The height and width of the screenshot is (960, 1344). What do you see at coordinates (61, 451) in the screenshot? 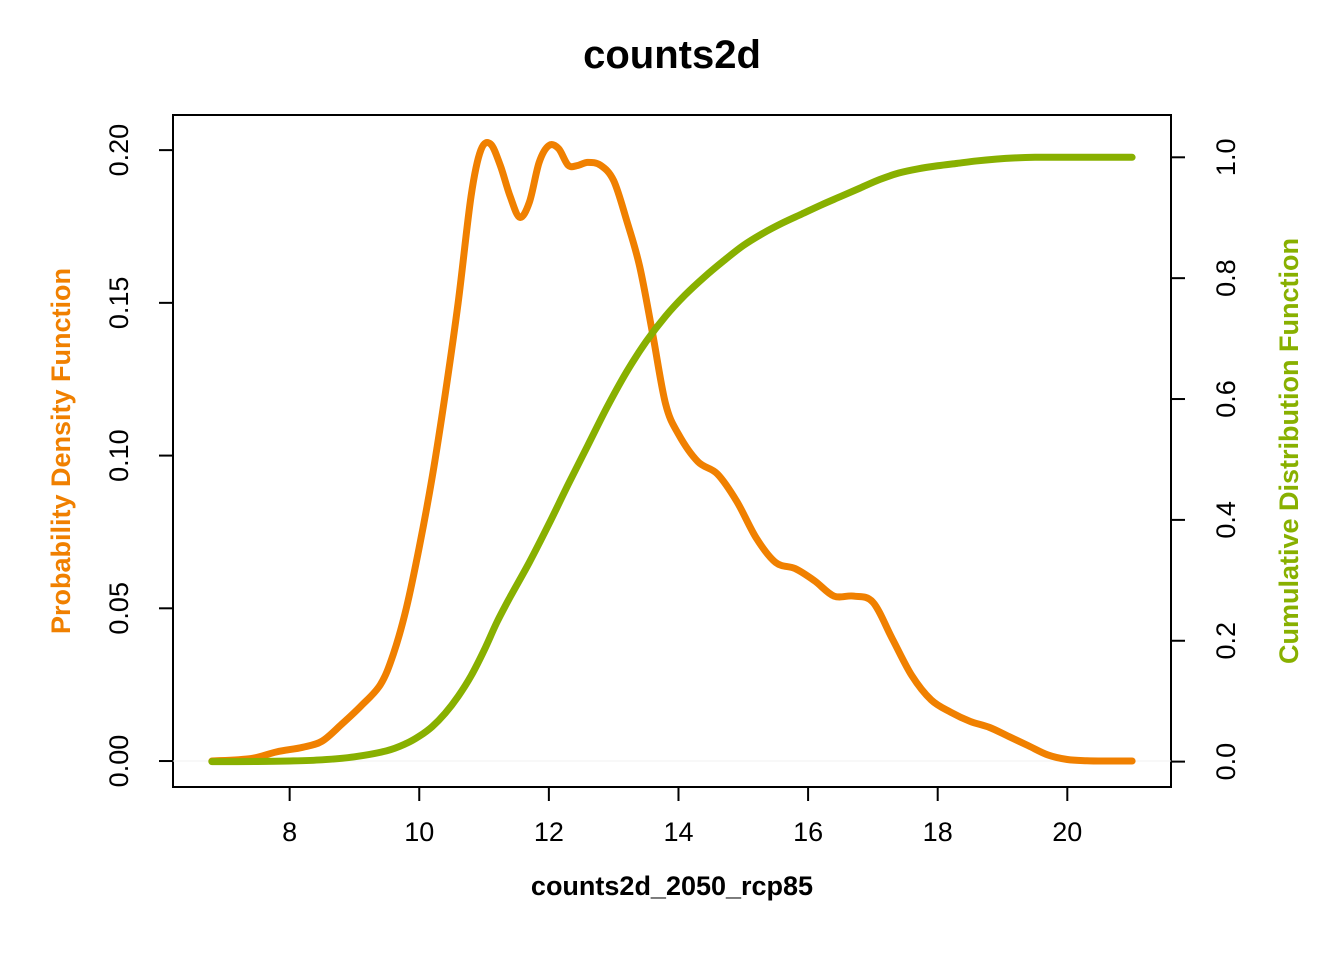
I see `y-axis-left-label: Probability Density Function` at bounding box center [61, 451].